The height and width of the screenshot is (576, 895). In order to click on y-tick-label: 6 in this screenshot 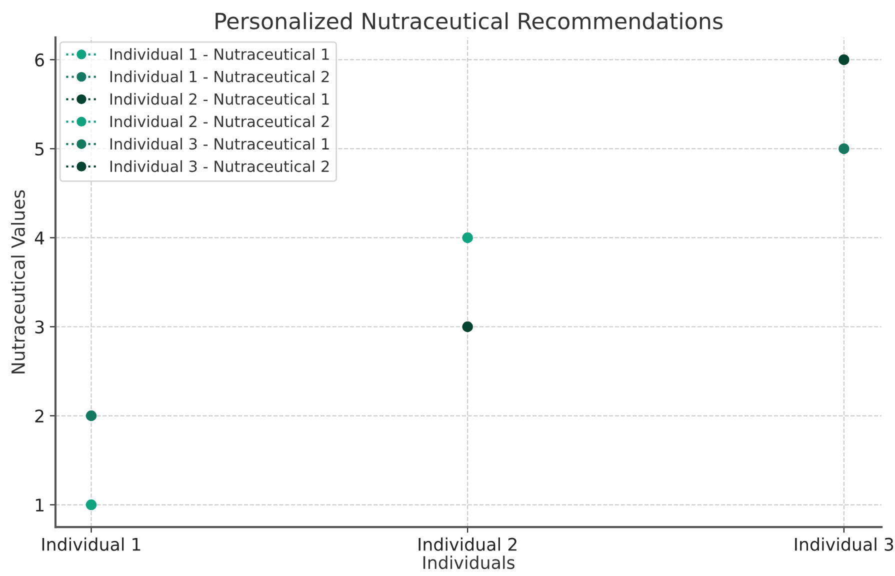, I will do `click(39, 60)`.